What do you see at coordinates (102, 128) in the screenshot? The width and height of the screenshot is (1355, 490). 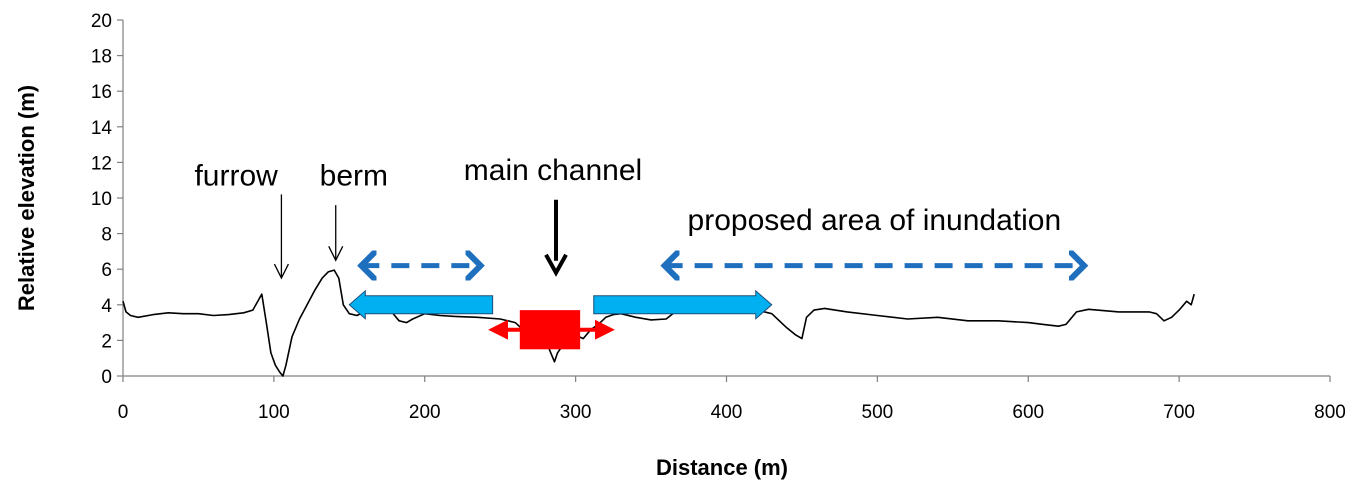 I see `y-tick-label: 14` at bounding box center [102, 128].